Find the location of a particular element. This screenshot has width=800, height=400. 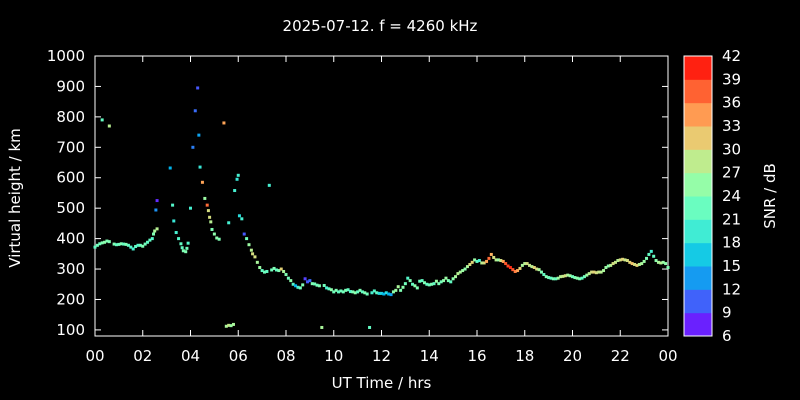

y-tick-label: 300 is located at coordinates (70, 269).